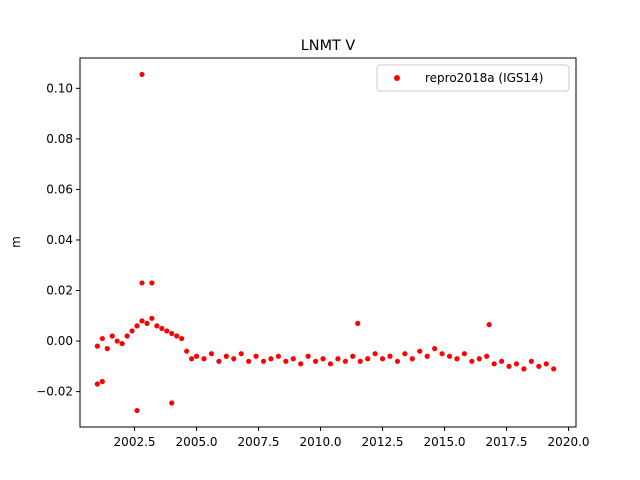 The image size is (640, 480). I want to click on x-tick-label: 2002.5, so click(135, 442).